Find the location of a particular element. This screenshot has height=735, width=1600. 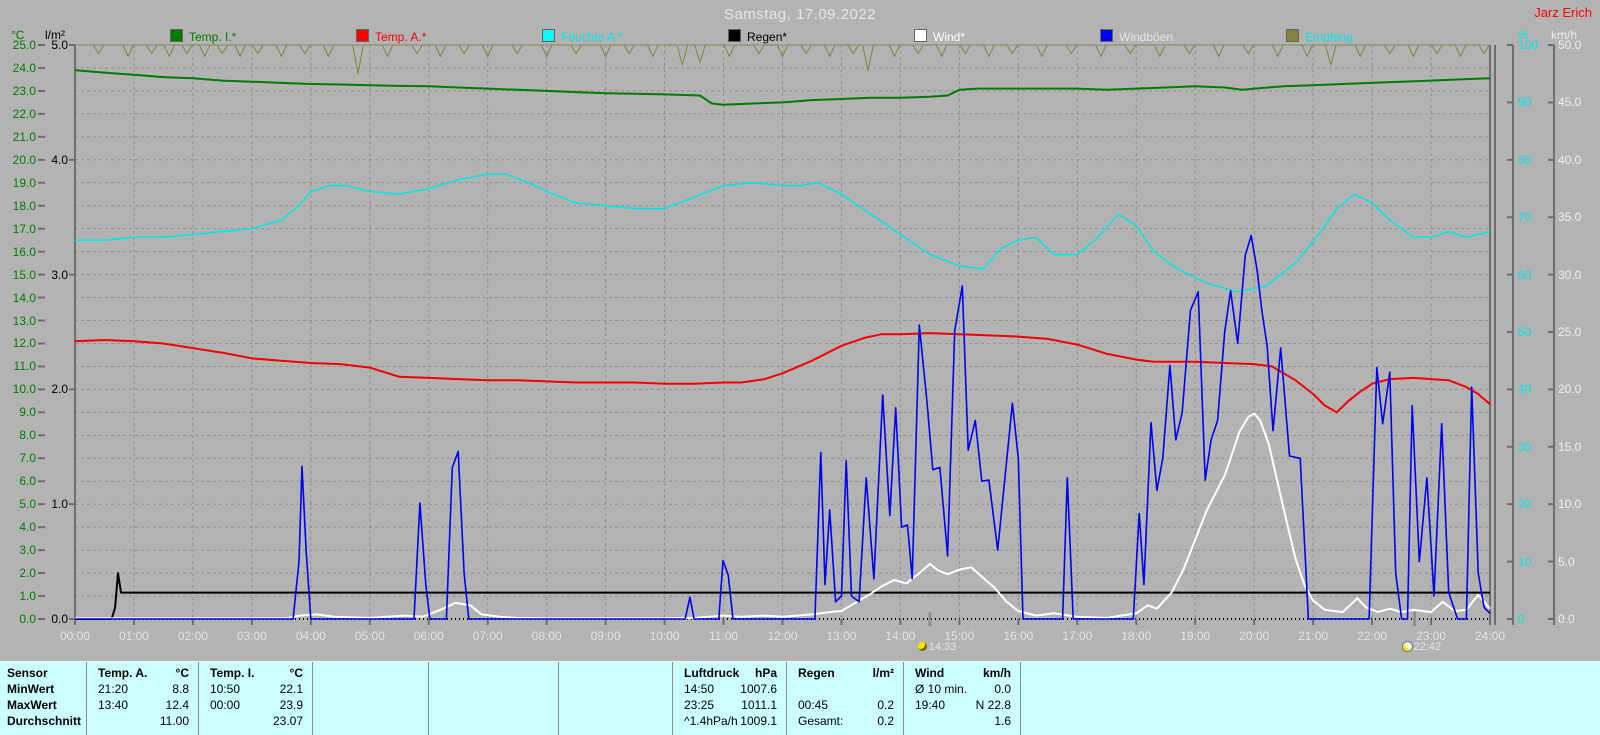

tick-windspeed: 35.0 is located at coordinates (1570, 217).